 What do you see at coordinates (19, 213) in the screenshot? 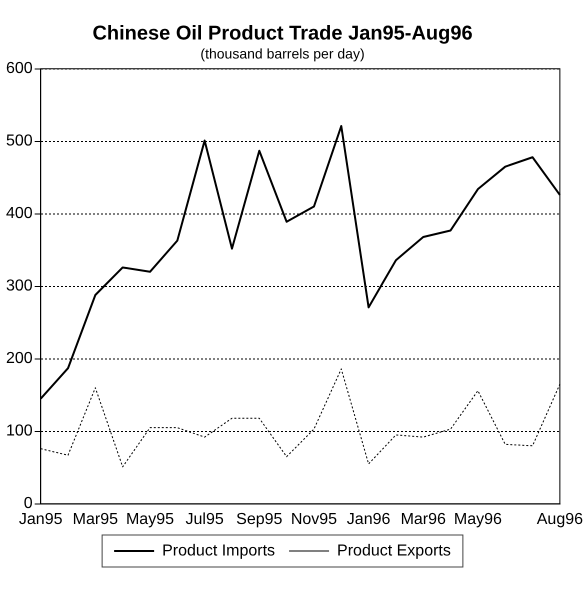
I see `y-tick-label: 400` at bounding box center [19, 213].